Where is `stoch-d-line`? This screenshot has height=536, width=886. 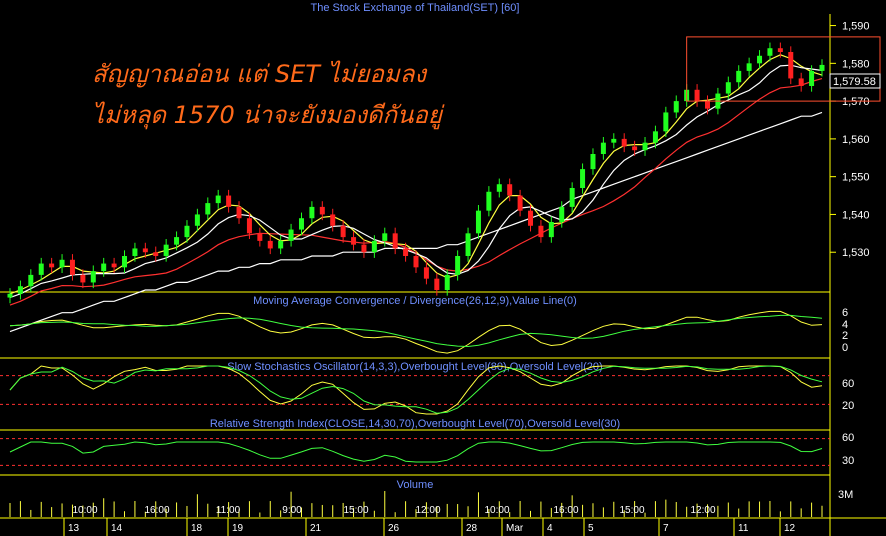
stoch-d-line is located at coordinates (416, 389).